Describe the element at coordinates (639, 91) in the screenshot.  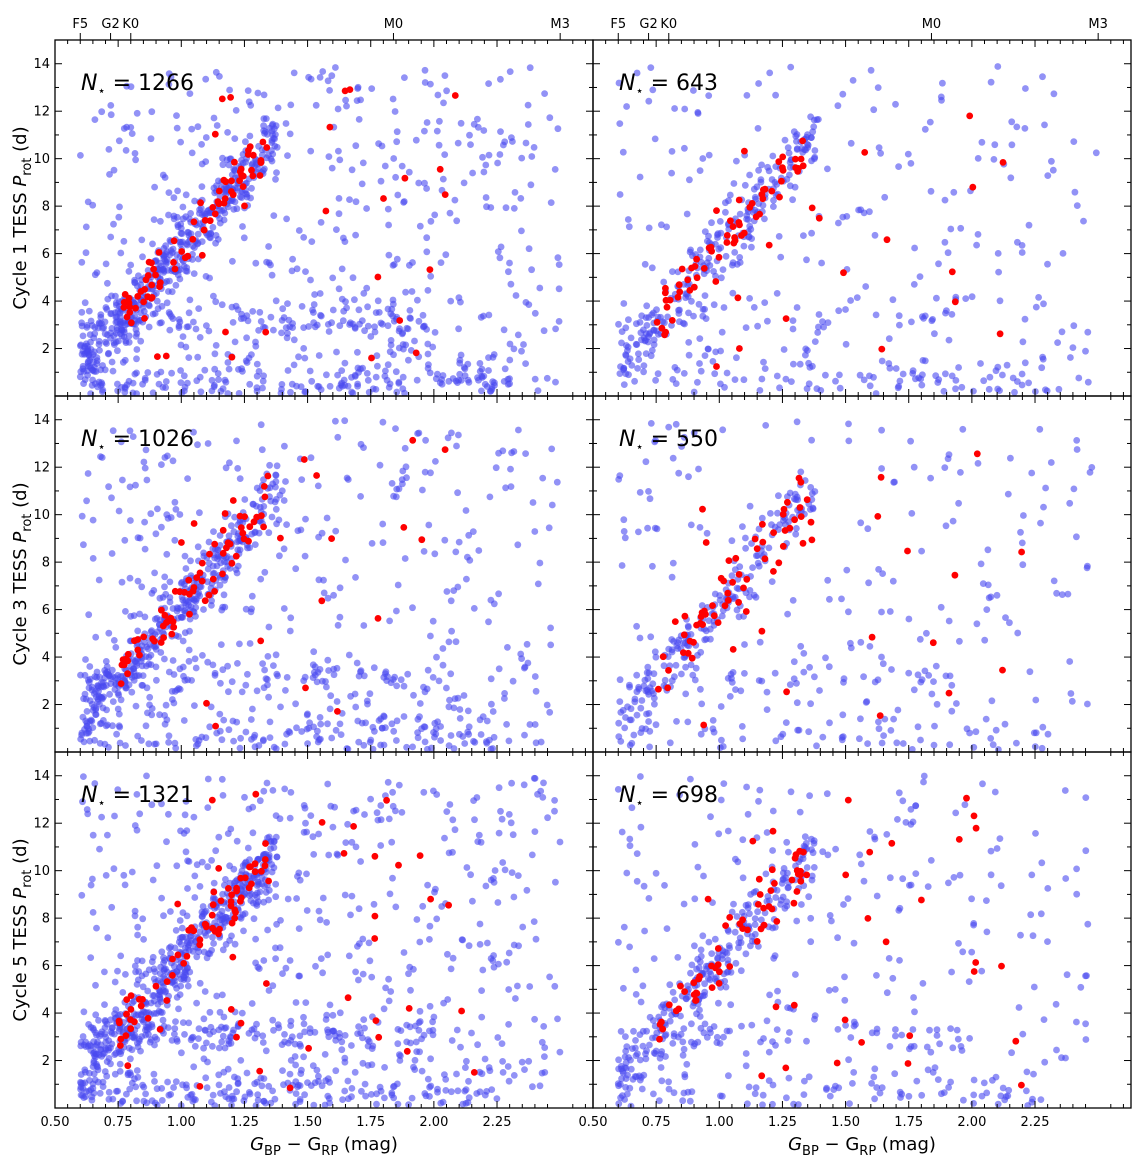
I see `n-subscript: ⋆` at that location.